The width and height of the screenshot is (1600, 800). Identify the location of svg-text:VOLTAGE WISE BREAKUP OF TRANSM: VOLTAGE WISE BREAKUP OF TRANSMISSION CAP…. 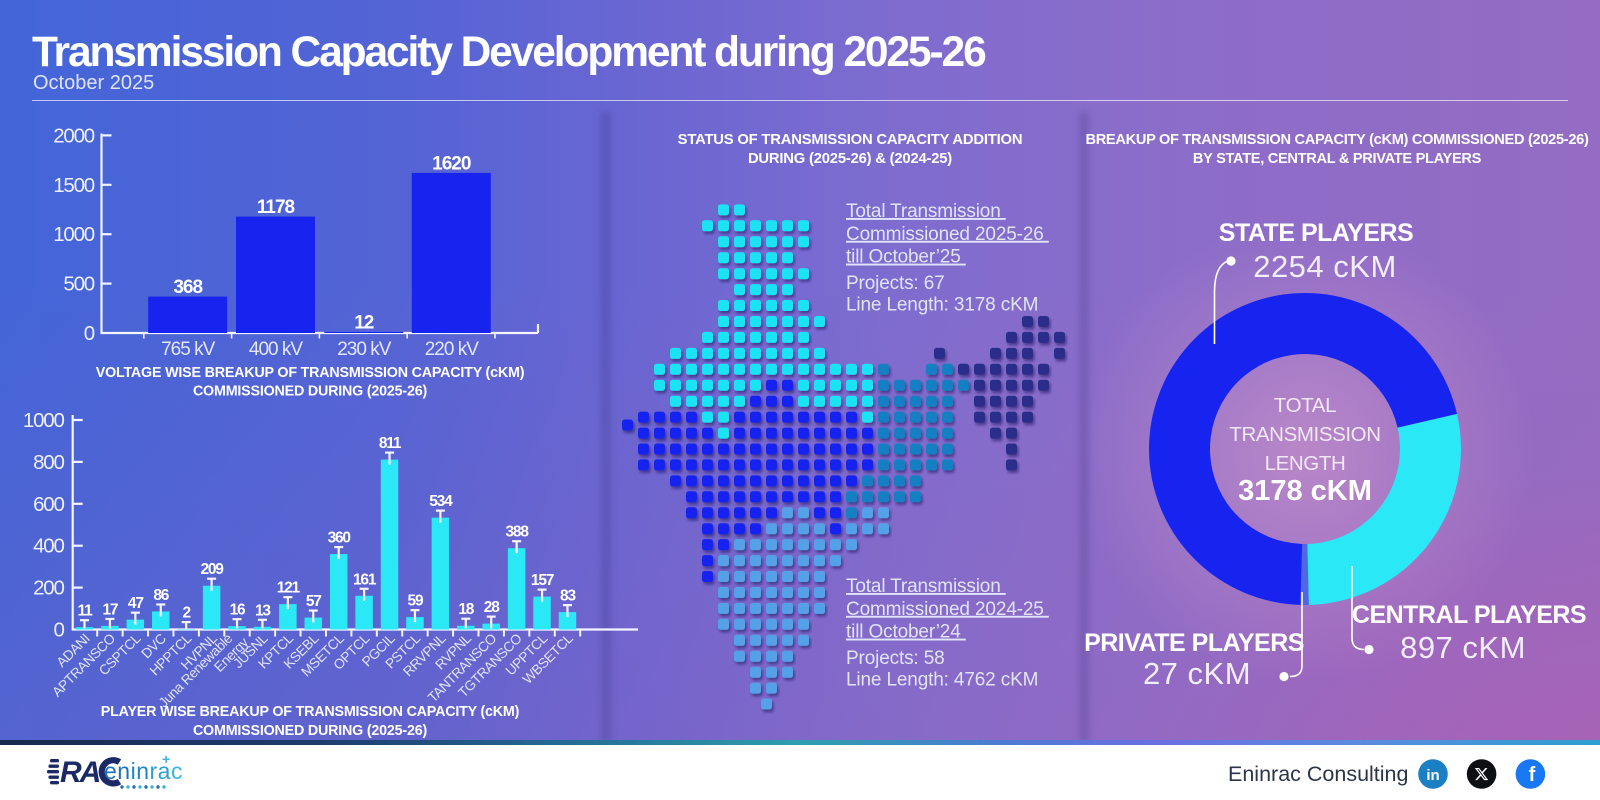
(310, 373).